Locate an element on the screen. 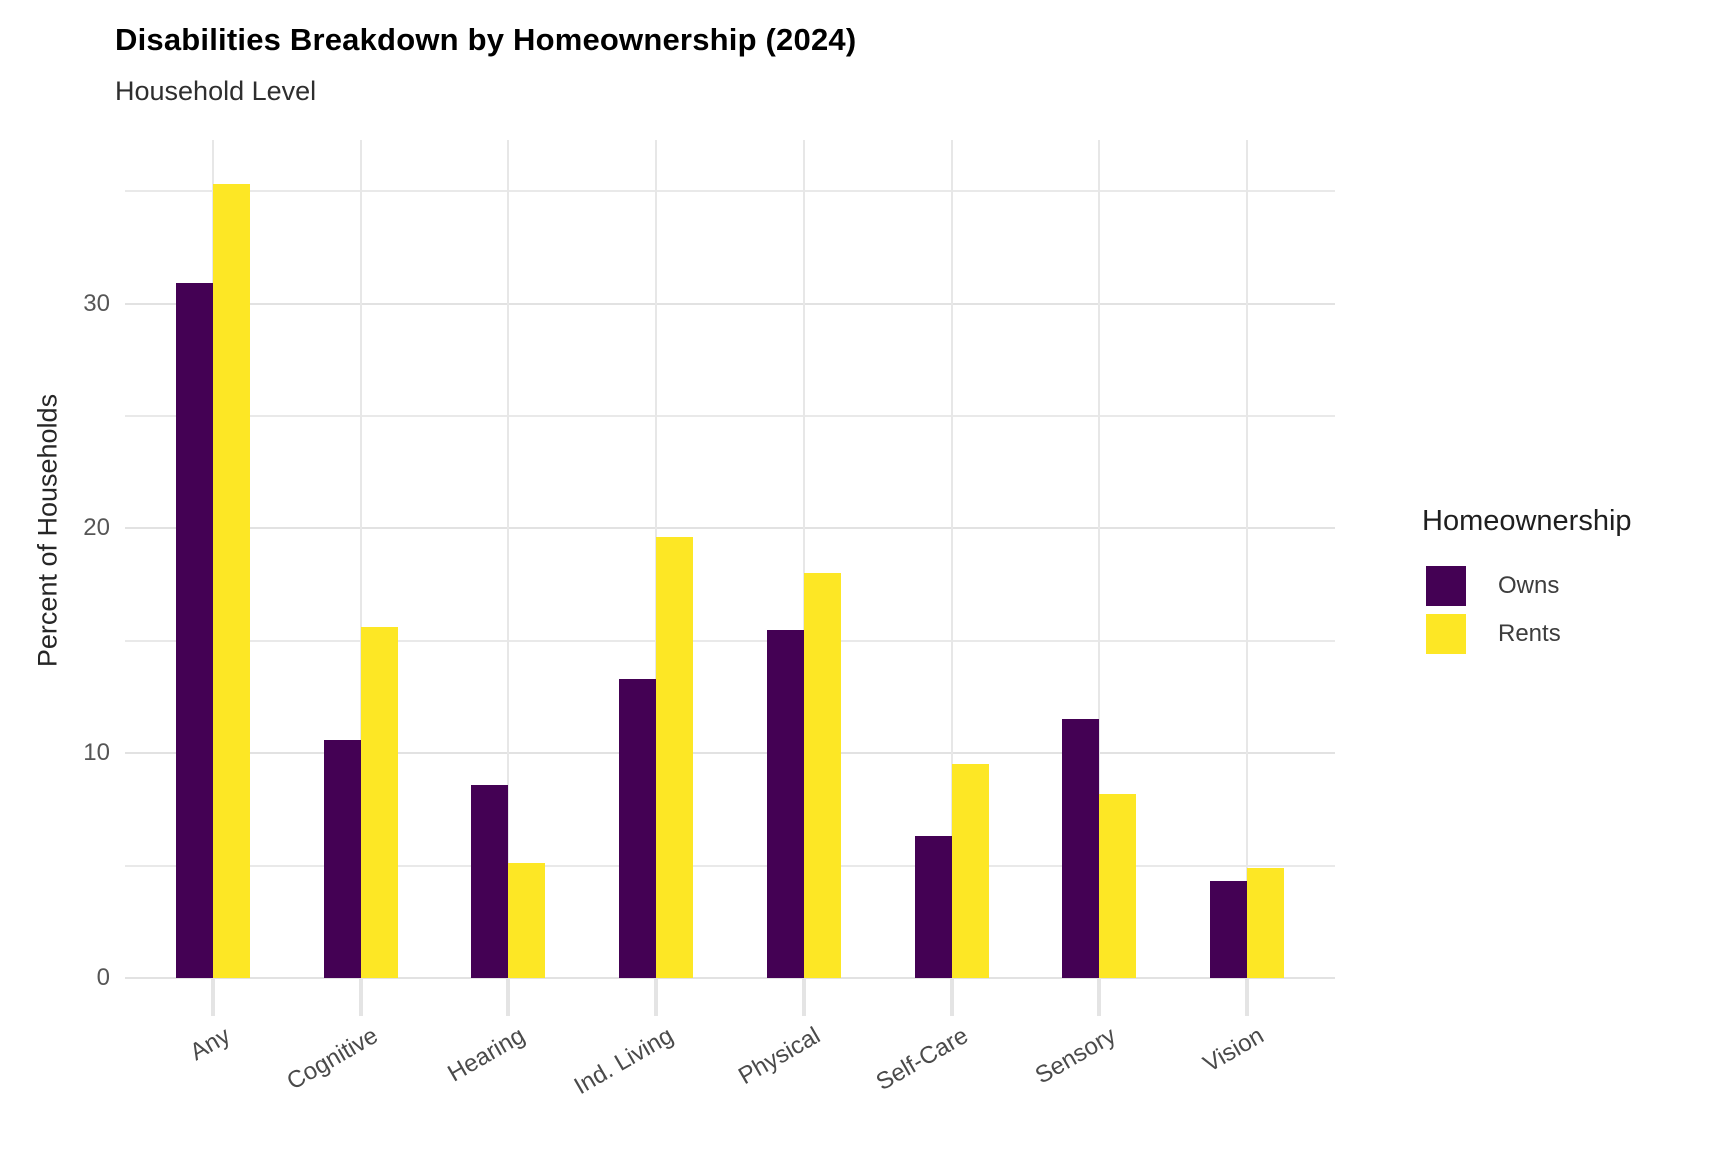 Image resolution: width=1728 pixels, height=1152 pixels. x-tick-label-4: Physical is located at coordinates (780, 1056).